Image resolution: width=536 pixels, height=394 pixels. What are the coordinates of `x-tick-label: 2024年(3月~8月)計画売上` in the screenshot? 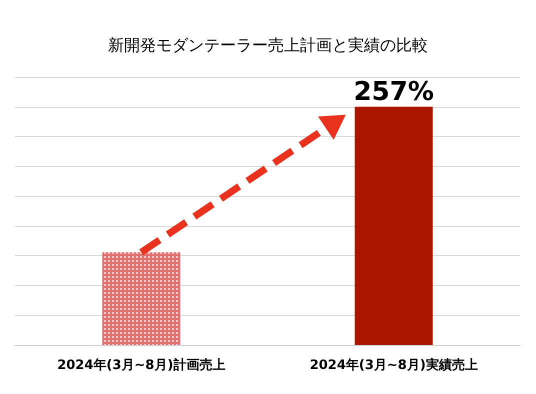 It's located at (141, 365).